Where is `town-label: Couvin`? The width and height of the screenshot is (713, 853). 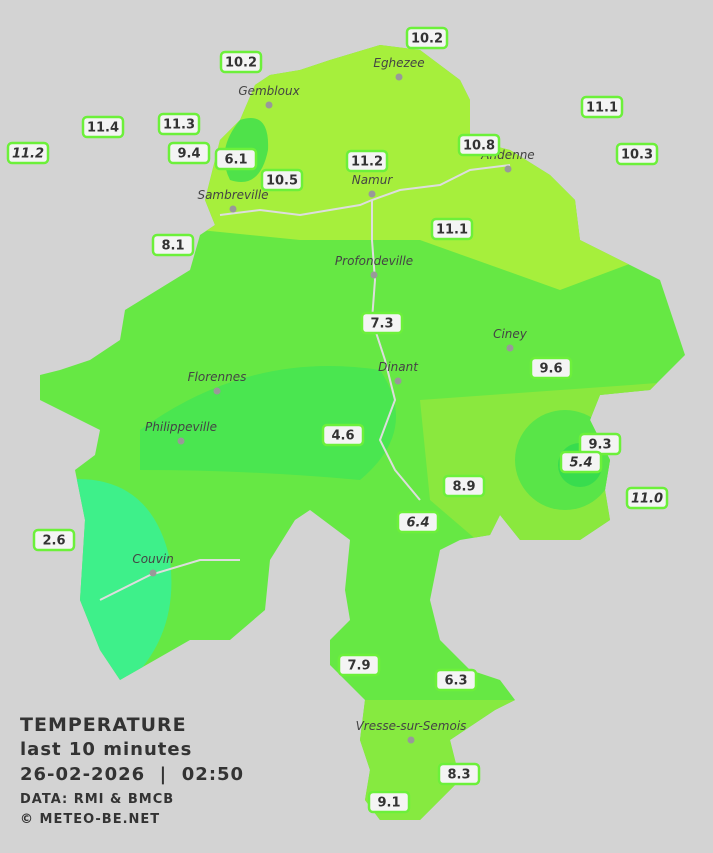 town-label: Couvin is located at coordinates (152, 559).